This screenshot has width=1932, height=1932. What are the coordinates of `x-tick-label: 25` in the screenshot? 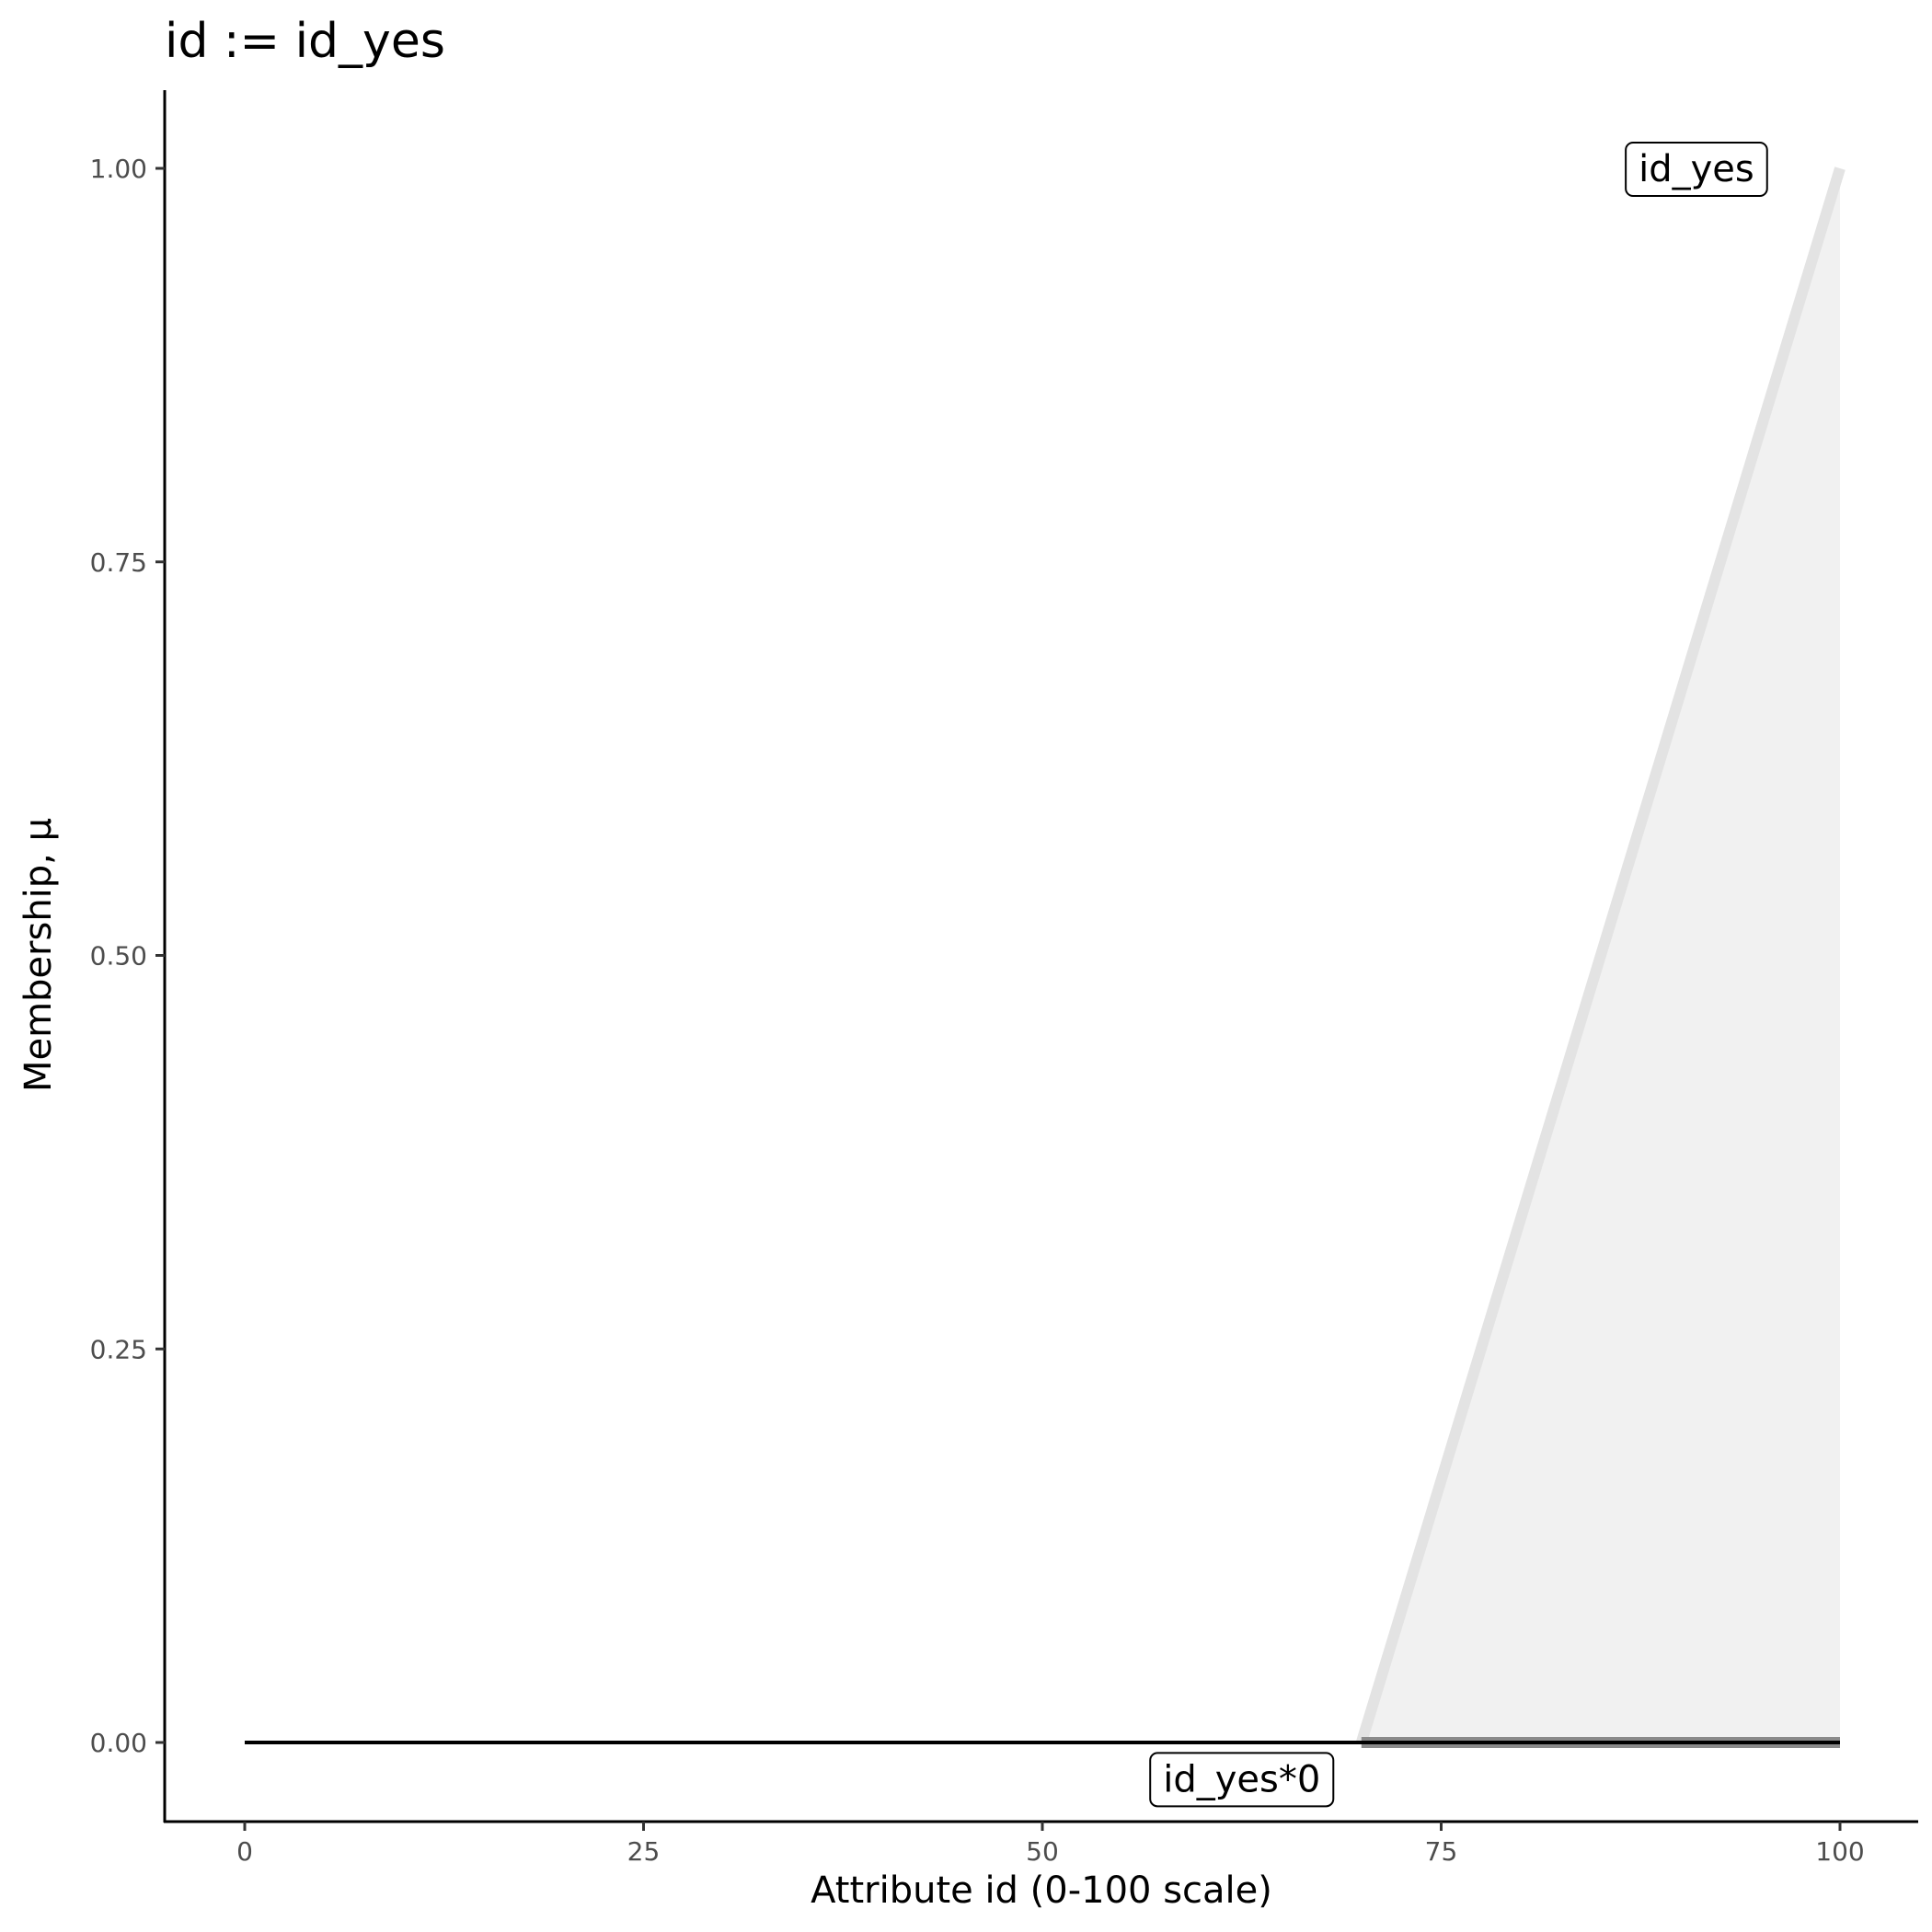 It's located at (644, 1851).